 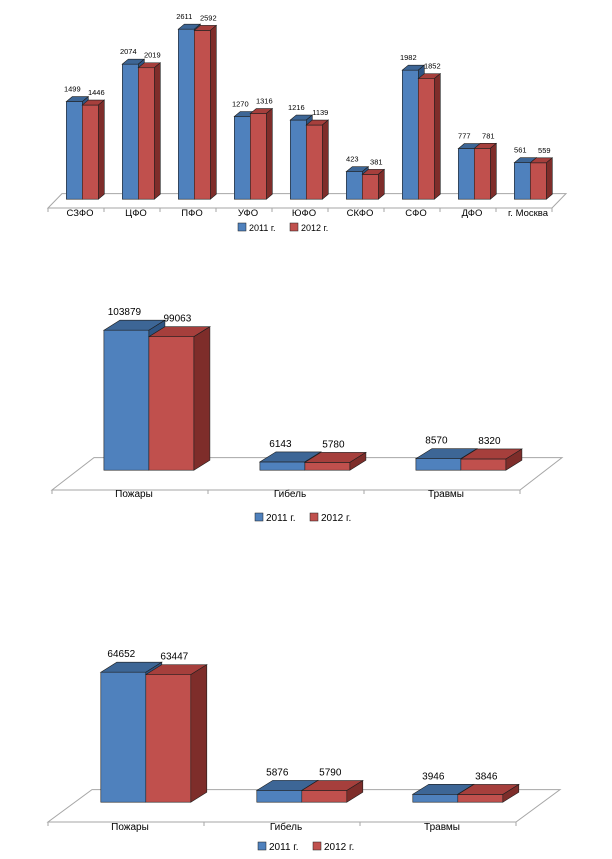 I want to click on category-label: СФО, so click(x=415, y=213).